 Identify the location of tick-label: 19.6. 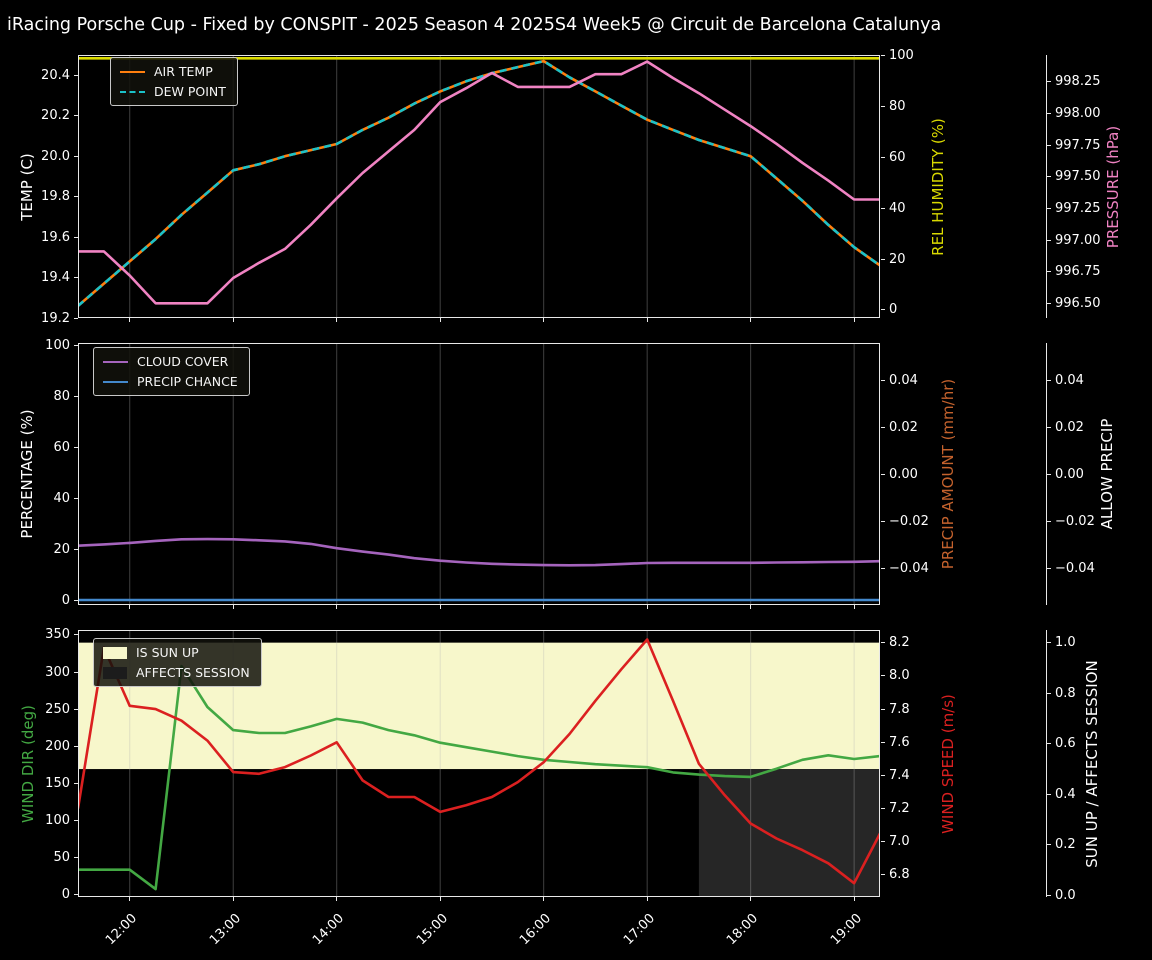
(55, 237).